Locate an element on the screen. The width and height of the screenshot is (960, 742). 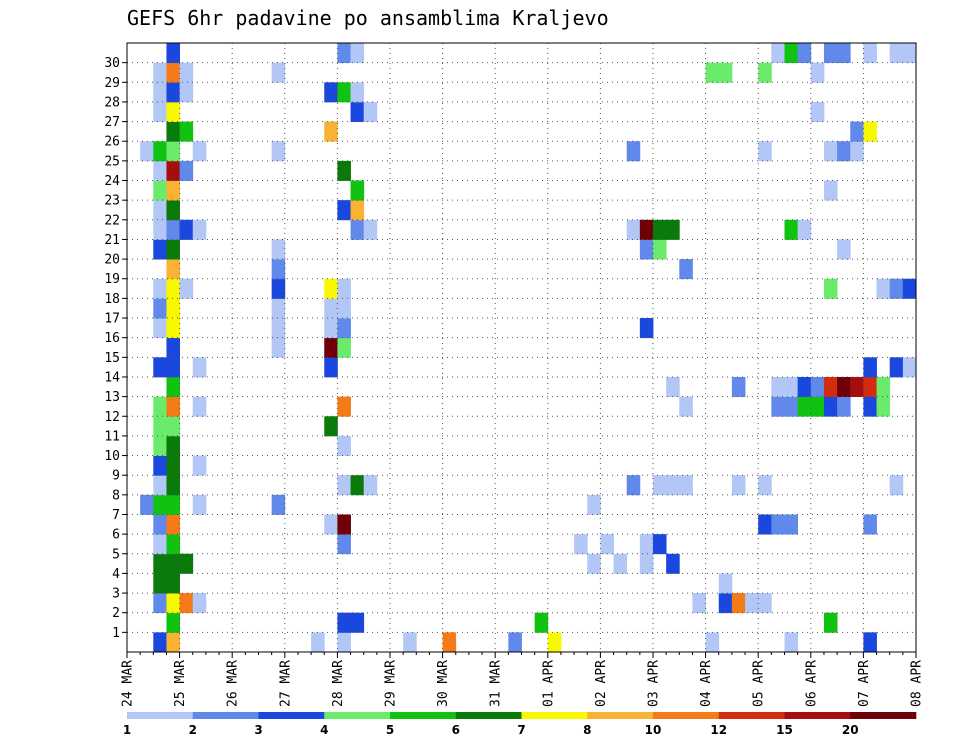
y-tick-label: 17 is located at coordinates (112, 319).